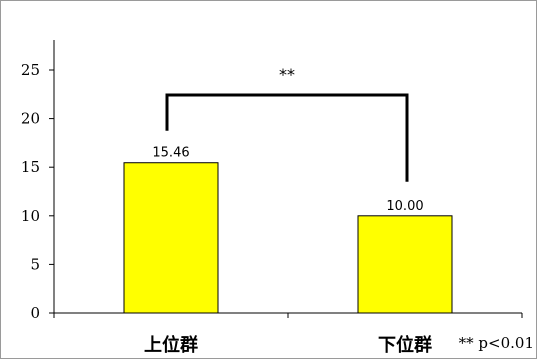 This screenshot has height=364, width=537. Describe the element at coordinates (405, 345) in the screenshot. I see `category-label-2: 下位群` at that location.